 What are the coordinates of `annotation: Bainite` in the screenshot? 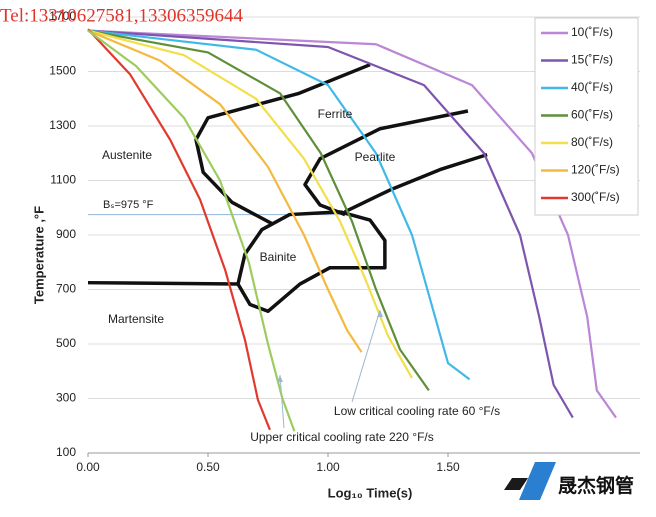 It's located at (278, 257).